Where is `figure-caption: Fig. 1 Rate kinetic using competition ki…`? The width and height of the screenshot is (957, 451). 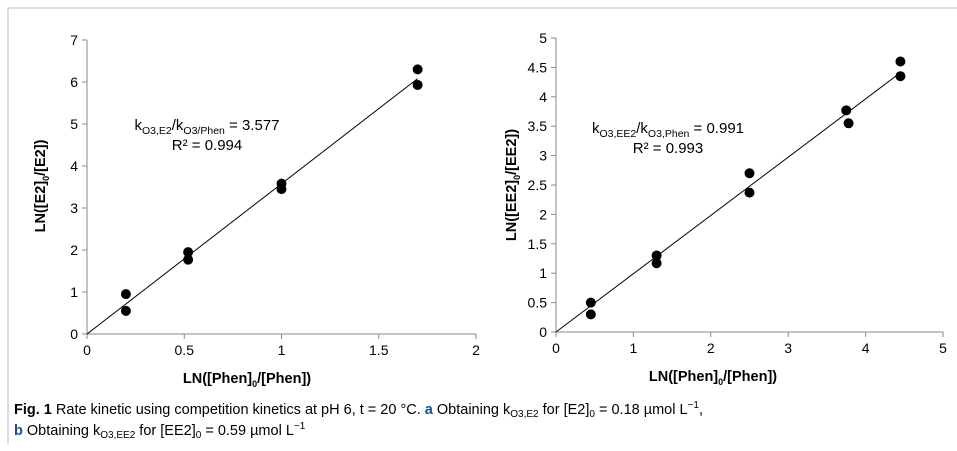 figure-caption: Fig. 1 Rate kinetic using competition ki… is located at coordinates (481, 421).